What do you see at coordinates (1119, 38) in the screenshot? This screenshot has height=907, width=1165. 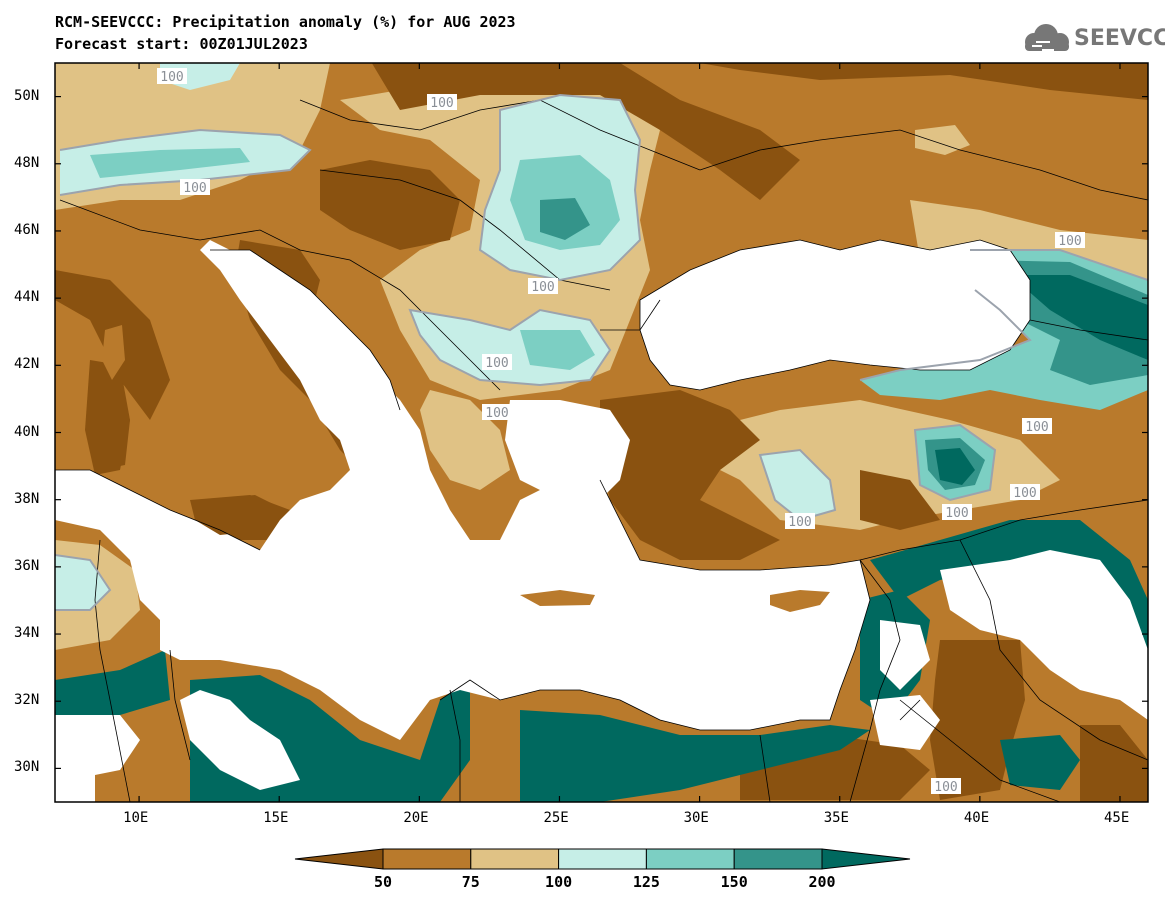 I see `logo-text: SEEVCCC` at bounding box center [1119, 38].